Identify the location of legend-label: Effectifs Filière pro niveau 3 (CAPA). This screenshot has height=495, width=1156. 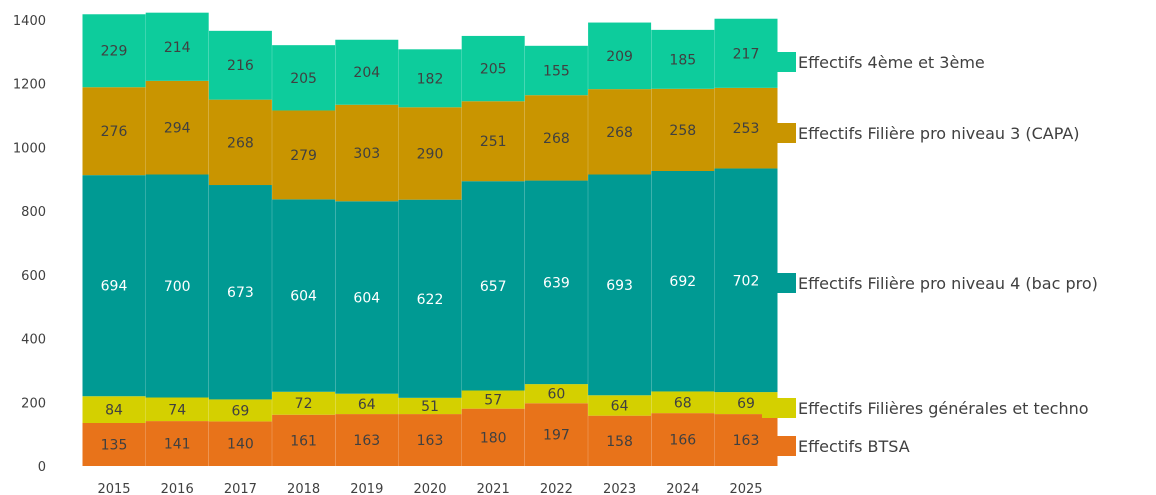
(939, 133).